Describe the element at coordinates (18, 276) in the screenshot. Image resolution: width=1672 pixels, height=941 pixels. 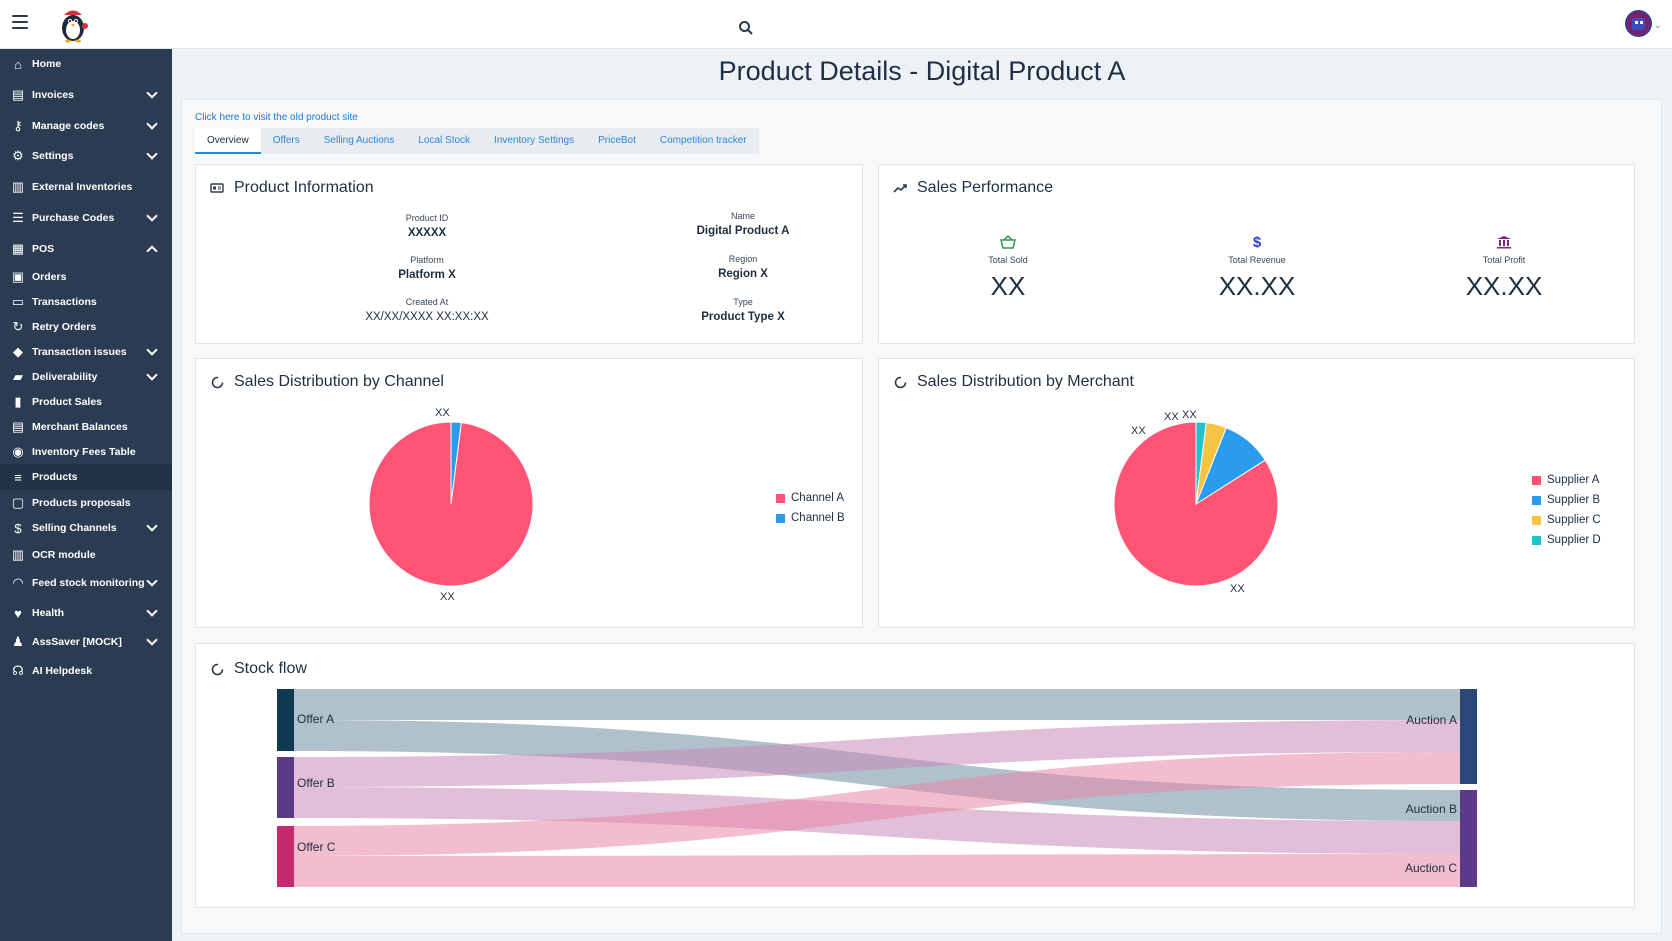
I see `orders-icon: ▣` at that location.